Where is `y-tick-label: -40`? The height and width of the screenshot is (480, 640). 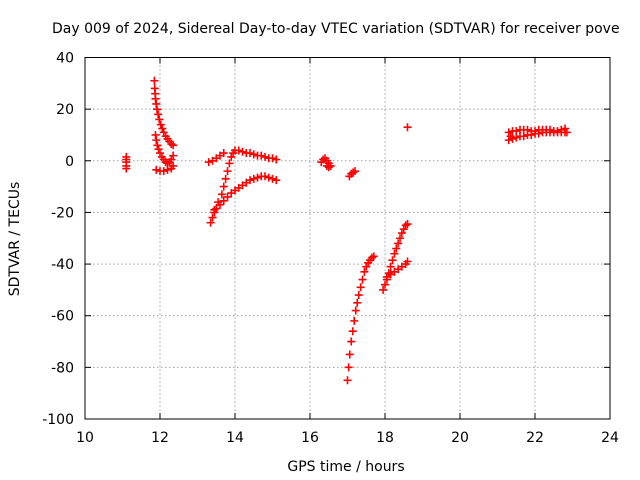 y-tick-label: -40 is located at coordinates (62, 265).